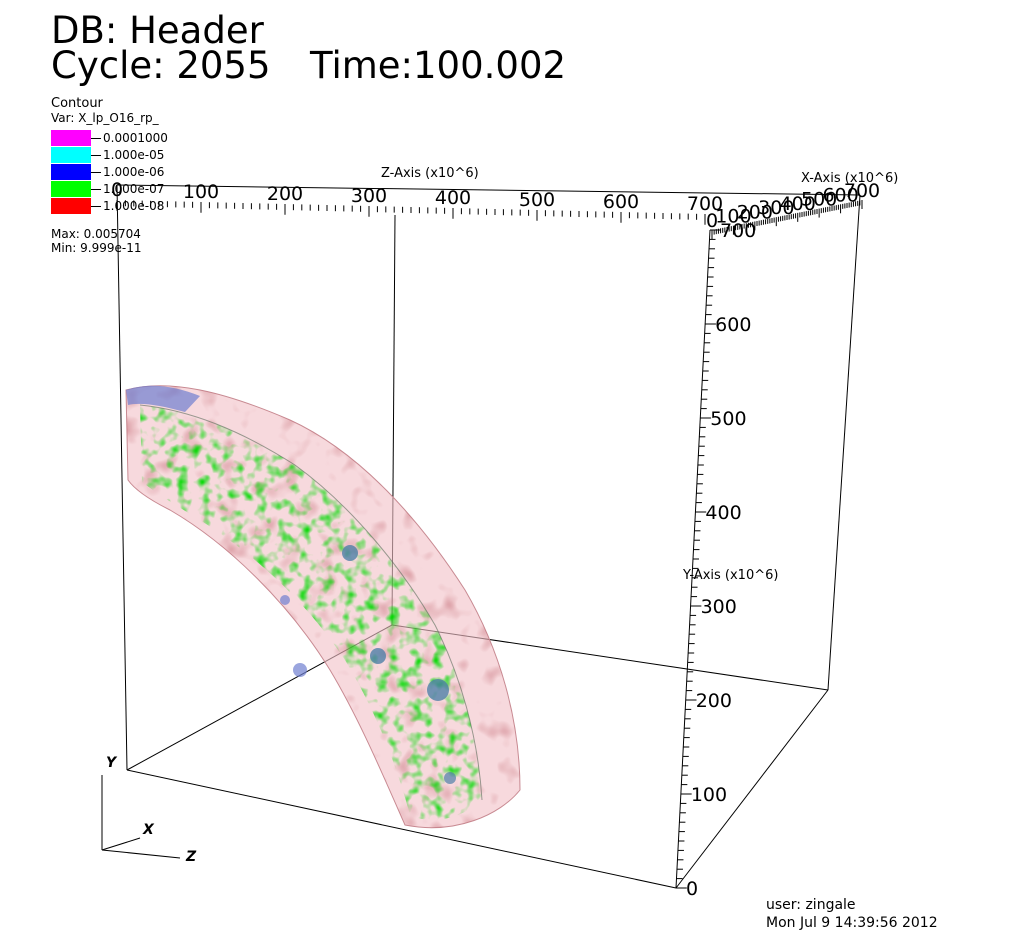 This screenshot has height=944, width=1024. I want to click on x-axis-tick-label: 400, so click(798, 204).